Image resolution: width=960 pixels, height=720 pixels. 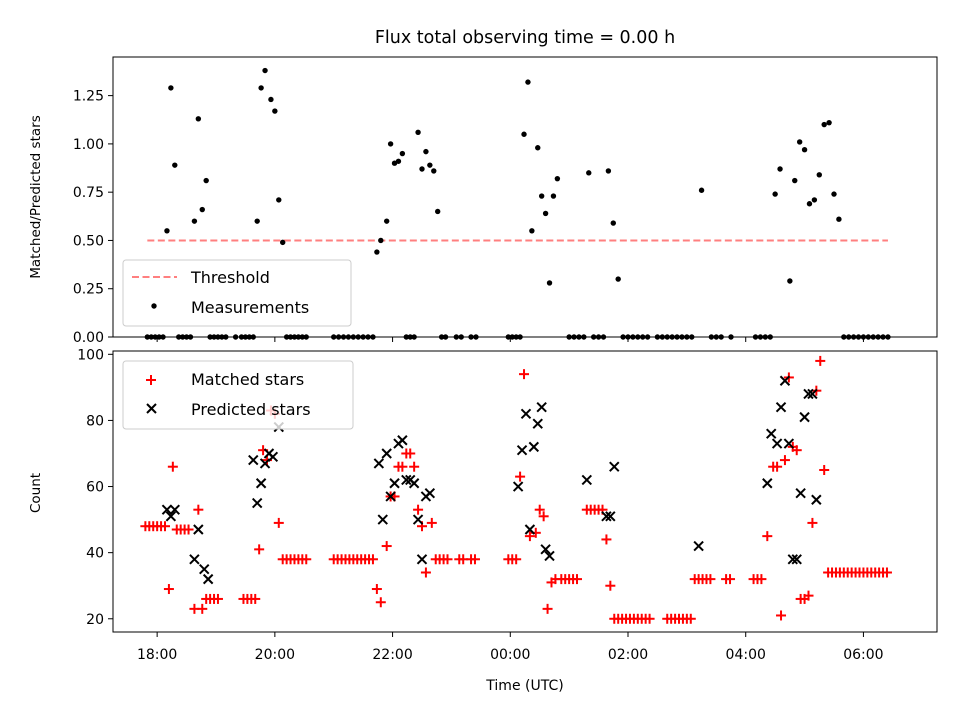 What do you see at coordinates (95, 620) in the screenshot?
I see `y-tick-label: 20` at bounding box center [95, 620].